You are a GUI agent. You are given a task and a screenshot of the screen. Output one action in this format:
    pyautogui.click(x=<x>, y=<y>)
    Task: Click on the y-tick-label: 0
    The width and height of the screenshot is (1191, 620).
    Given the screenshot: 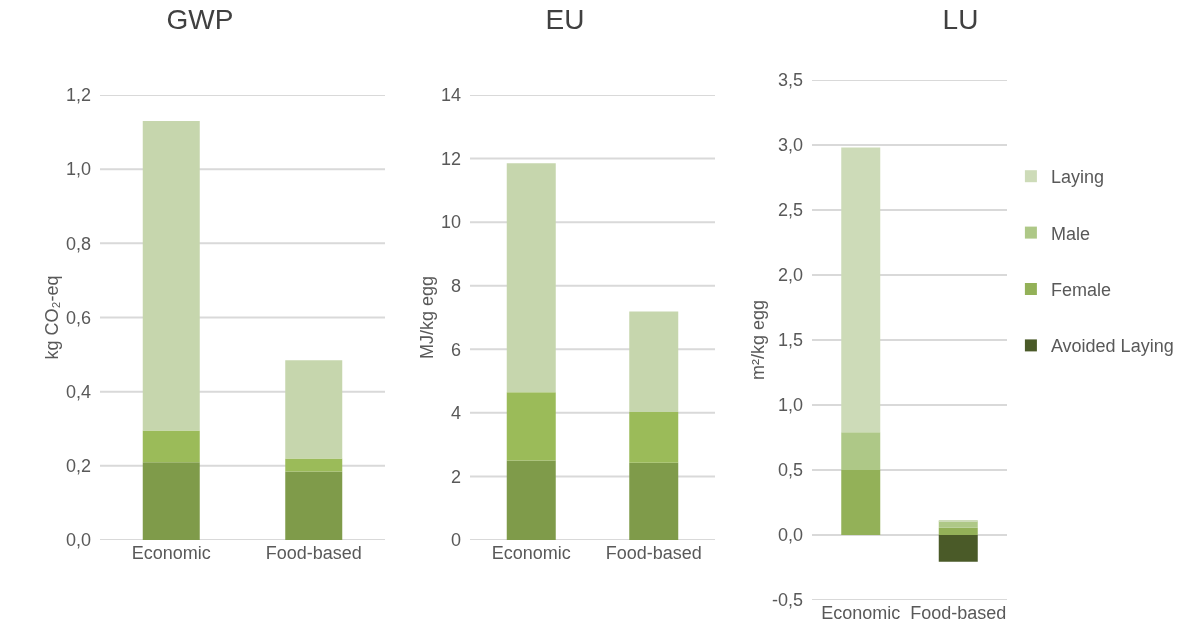 What is the action you would take?
    pyautogui.click(x=455, y=540)
    